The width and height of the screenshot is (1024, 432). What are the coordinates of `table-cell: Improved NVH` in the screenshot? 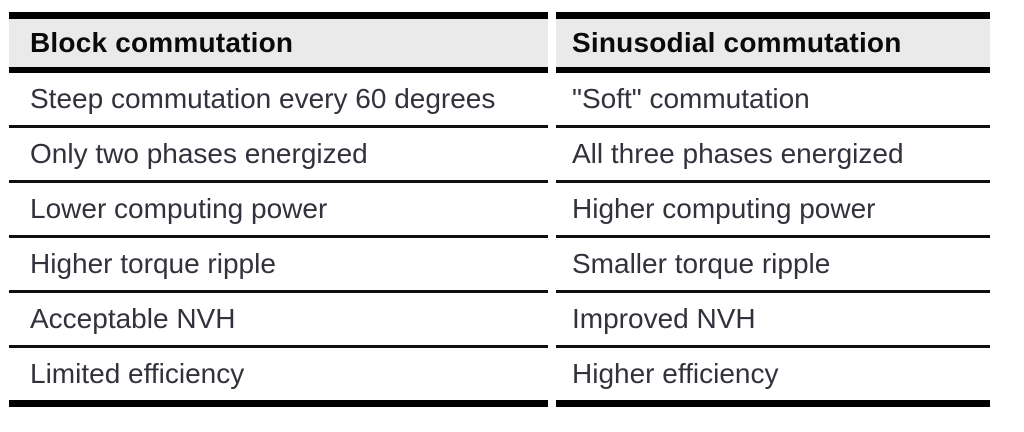 It's located at (773, 320).